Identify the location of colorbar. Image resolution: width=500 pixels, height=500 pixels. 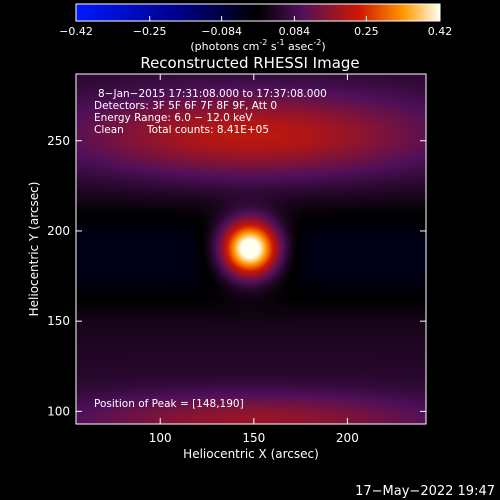
(258, 12).